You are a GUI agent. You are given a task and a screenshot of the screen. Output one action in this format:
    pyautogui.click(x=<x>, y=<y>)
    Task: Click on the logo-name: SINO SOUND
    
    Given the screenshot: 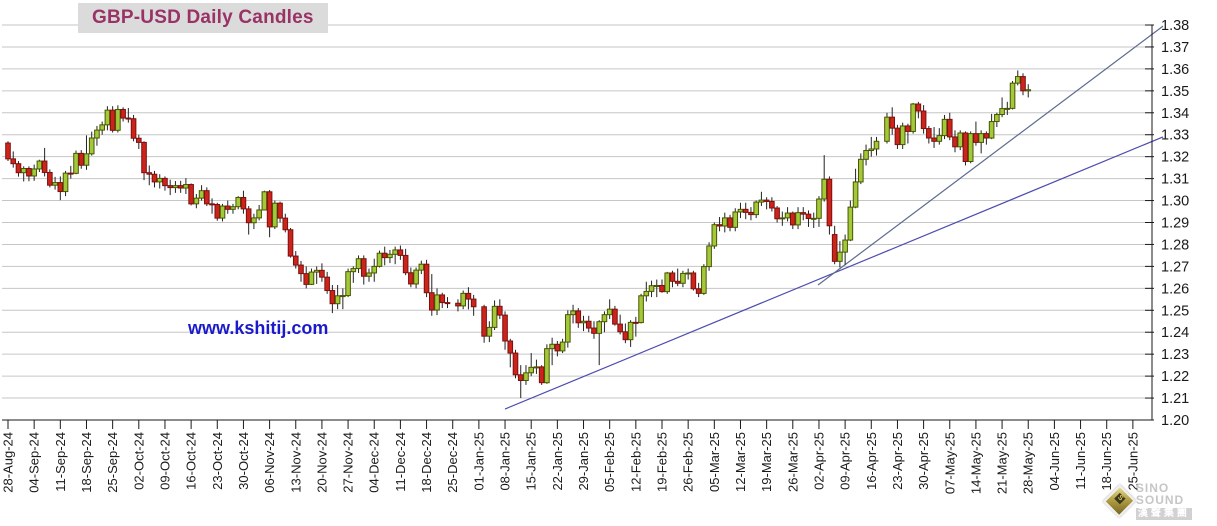 What is the action you would take?
    pyautogui.click(x=1160, y=494)
    